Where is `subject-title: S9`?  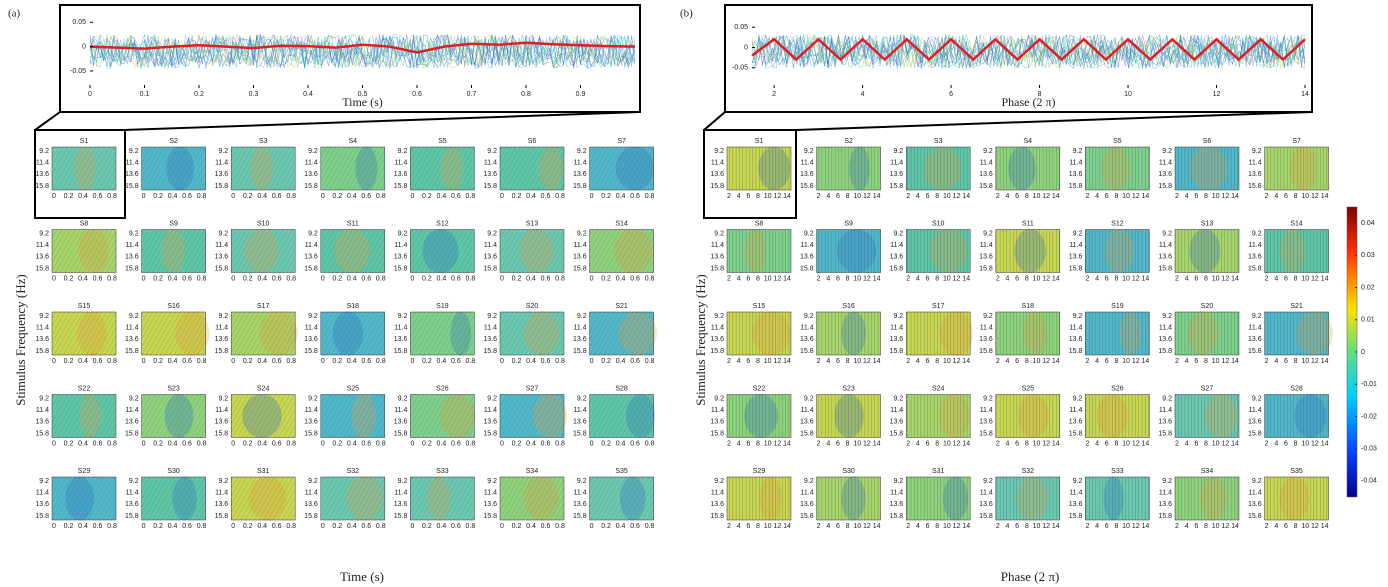 subject-title: S9 is located at coordinates (848, 223).